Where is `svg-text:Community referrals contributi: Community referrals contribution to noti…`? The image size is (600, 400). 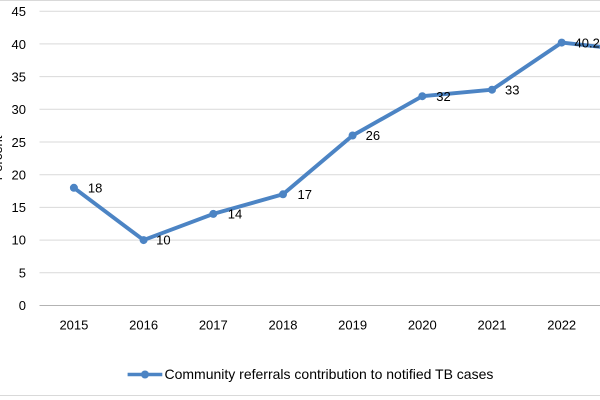
svg-text:Community referrals contributi: Community referrals contribution to noti… is located at coordinates (329, 374).